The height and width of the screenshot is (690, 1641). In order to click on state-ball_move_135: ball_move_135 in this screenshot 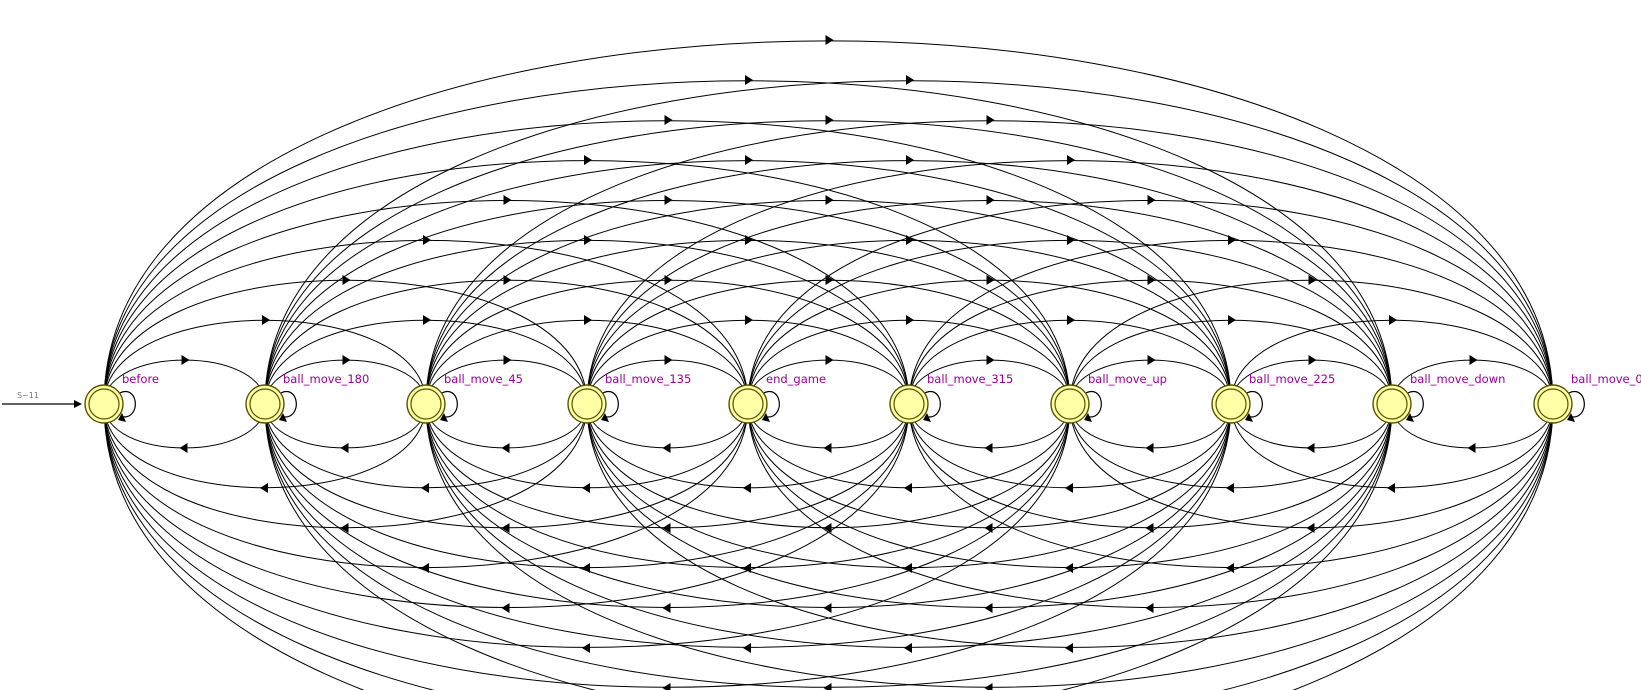, I will do `click(629, 398)`.